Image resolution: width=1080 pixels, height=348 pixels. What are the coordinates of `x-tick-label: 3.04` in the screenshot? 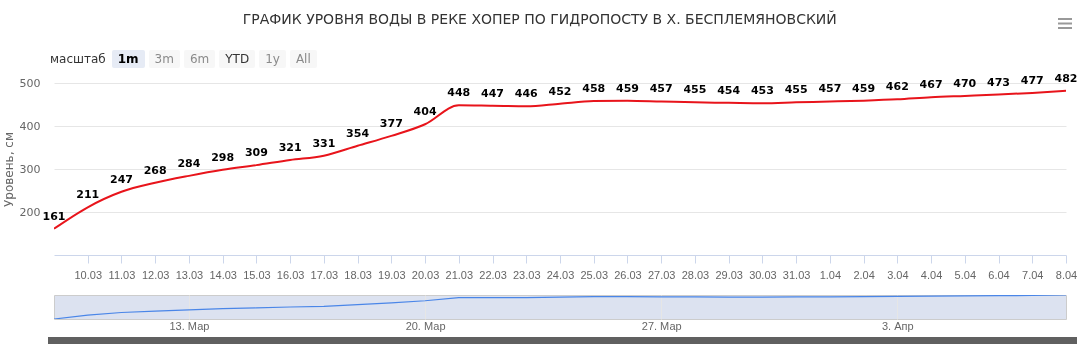 It's located at (898, 274).